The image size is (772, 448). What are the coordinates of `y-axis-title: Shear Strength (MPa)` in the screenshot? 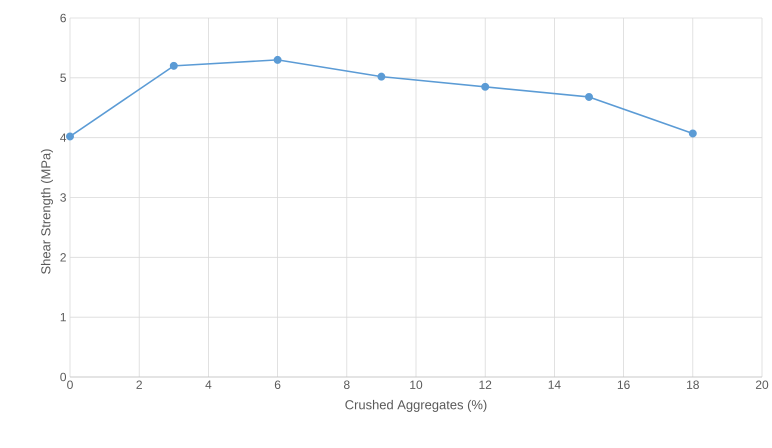 It's located at (46, 211).